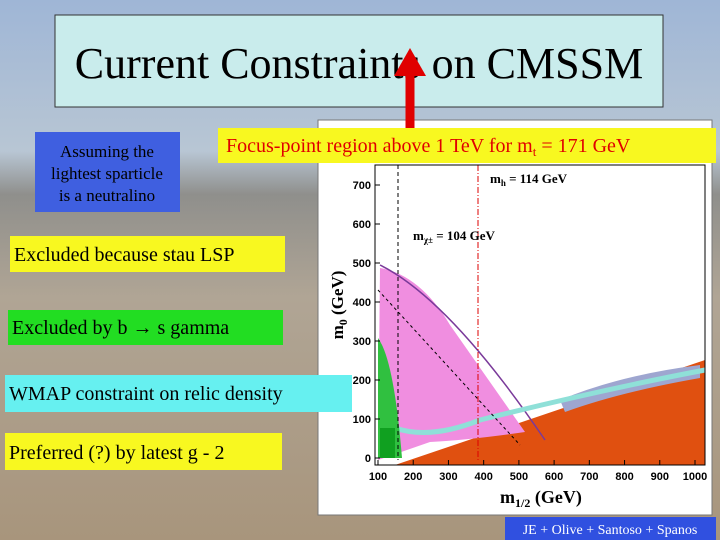  What do you see at coordinates (410, 62) in the screenshot?
I see `arrow-head` at bounding box center [410, 62].